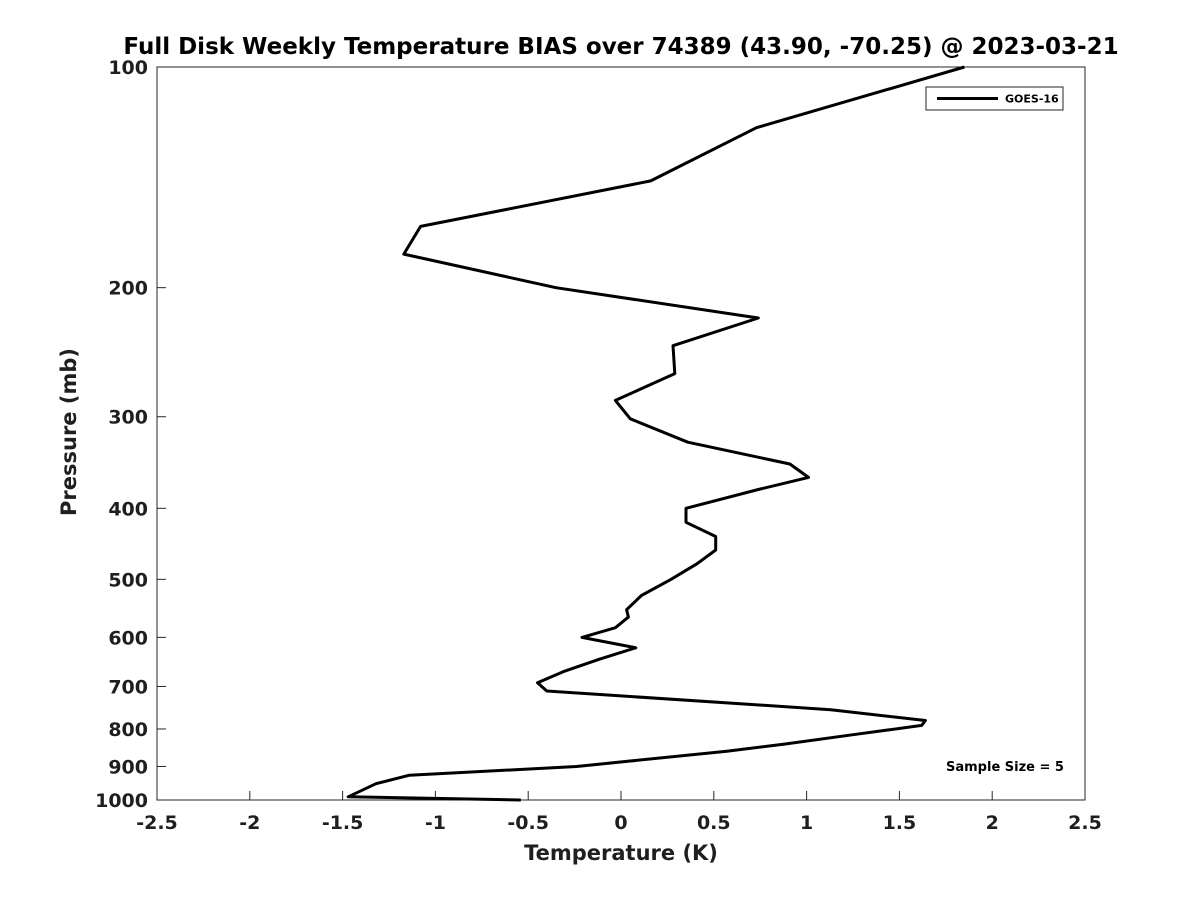 Image resolution: width=1200 pixels, height=900 pixels. I want to click on x-axis-title: Temperature (K), so click(621, 853).